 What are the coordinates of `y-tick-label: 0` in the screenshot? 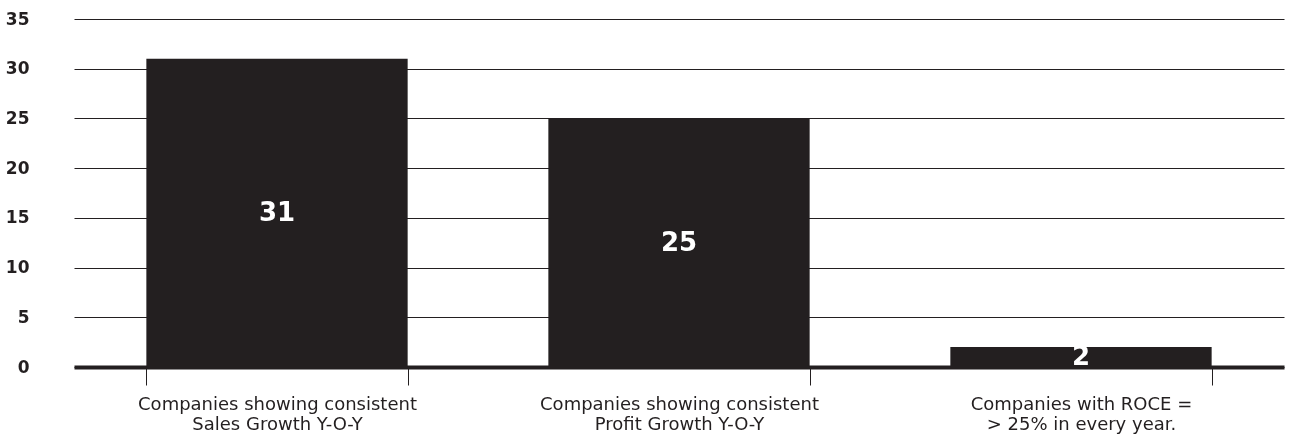 It's located at (23, 366).